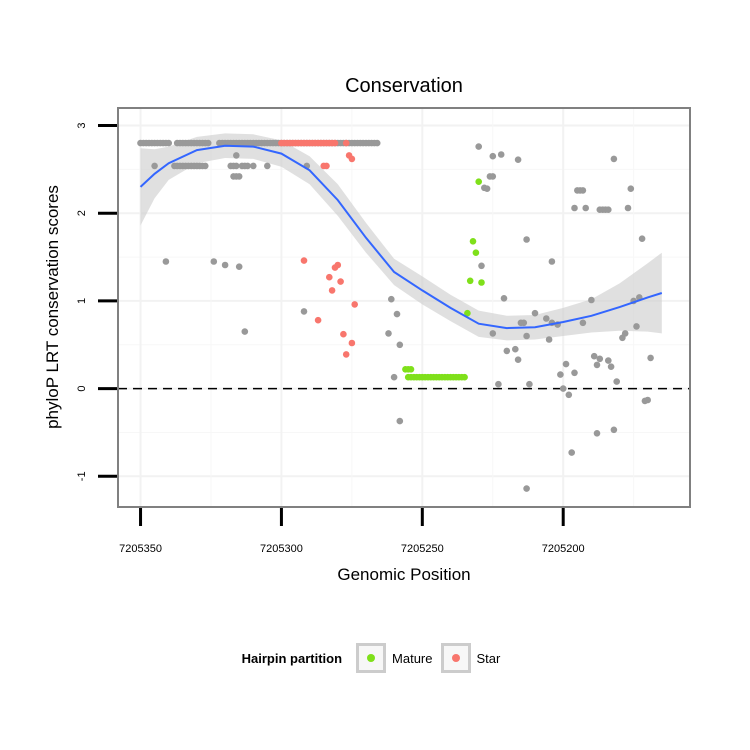 The height and width of the screenshot is (750, 750). I want to click on series-mature, so click(443, 279).